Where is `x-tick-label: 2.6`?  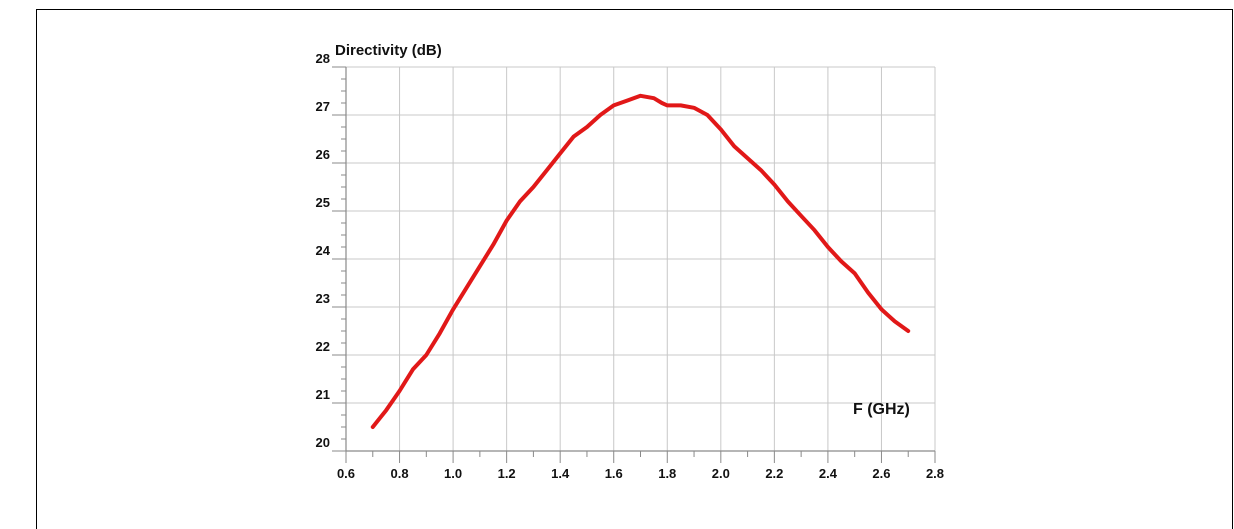
x-tick-label: 2.6 is located at coordinates (881, 473).